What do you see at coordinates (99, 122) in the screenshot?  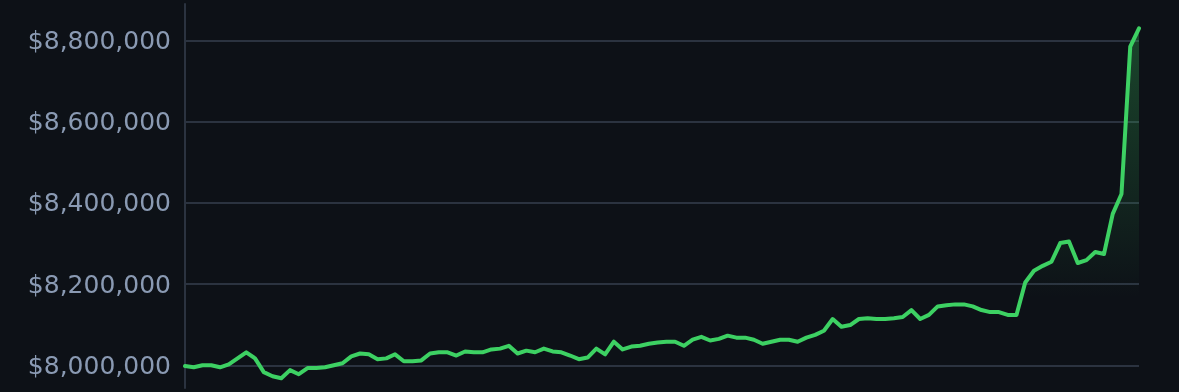 I see `y-tick-label: $8,600,000` at bounding box center [99, 122].